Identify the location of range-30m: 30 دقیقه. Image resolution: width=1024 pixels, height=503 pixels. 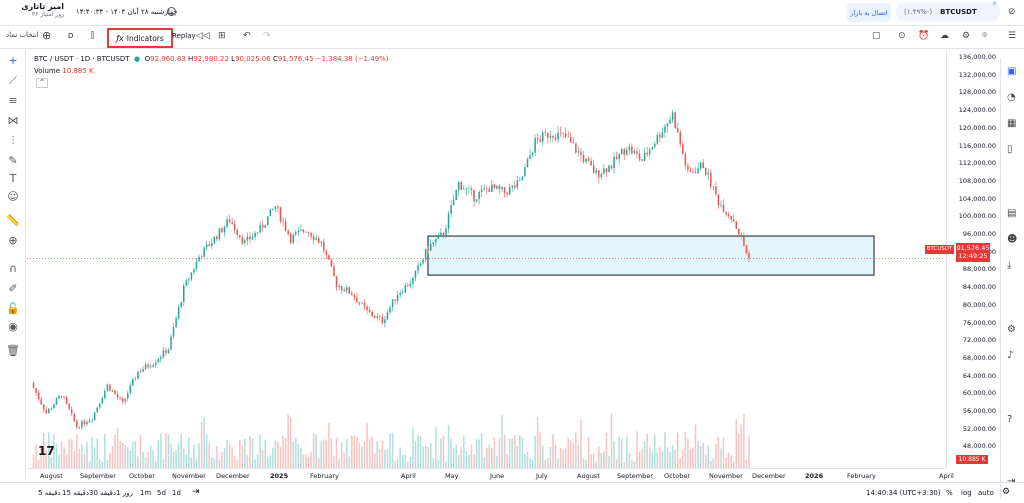
(103, 493).